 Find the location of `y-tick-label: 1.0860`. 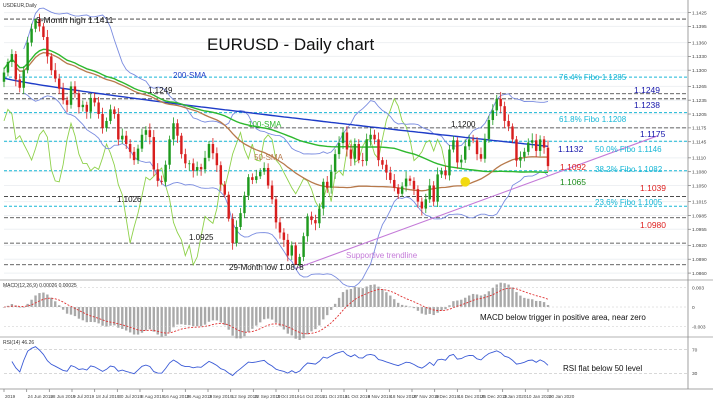

y-tick-label: 1.0860 is located at coordinates (699, 274).